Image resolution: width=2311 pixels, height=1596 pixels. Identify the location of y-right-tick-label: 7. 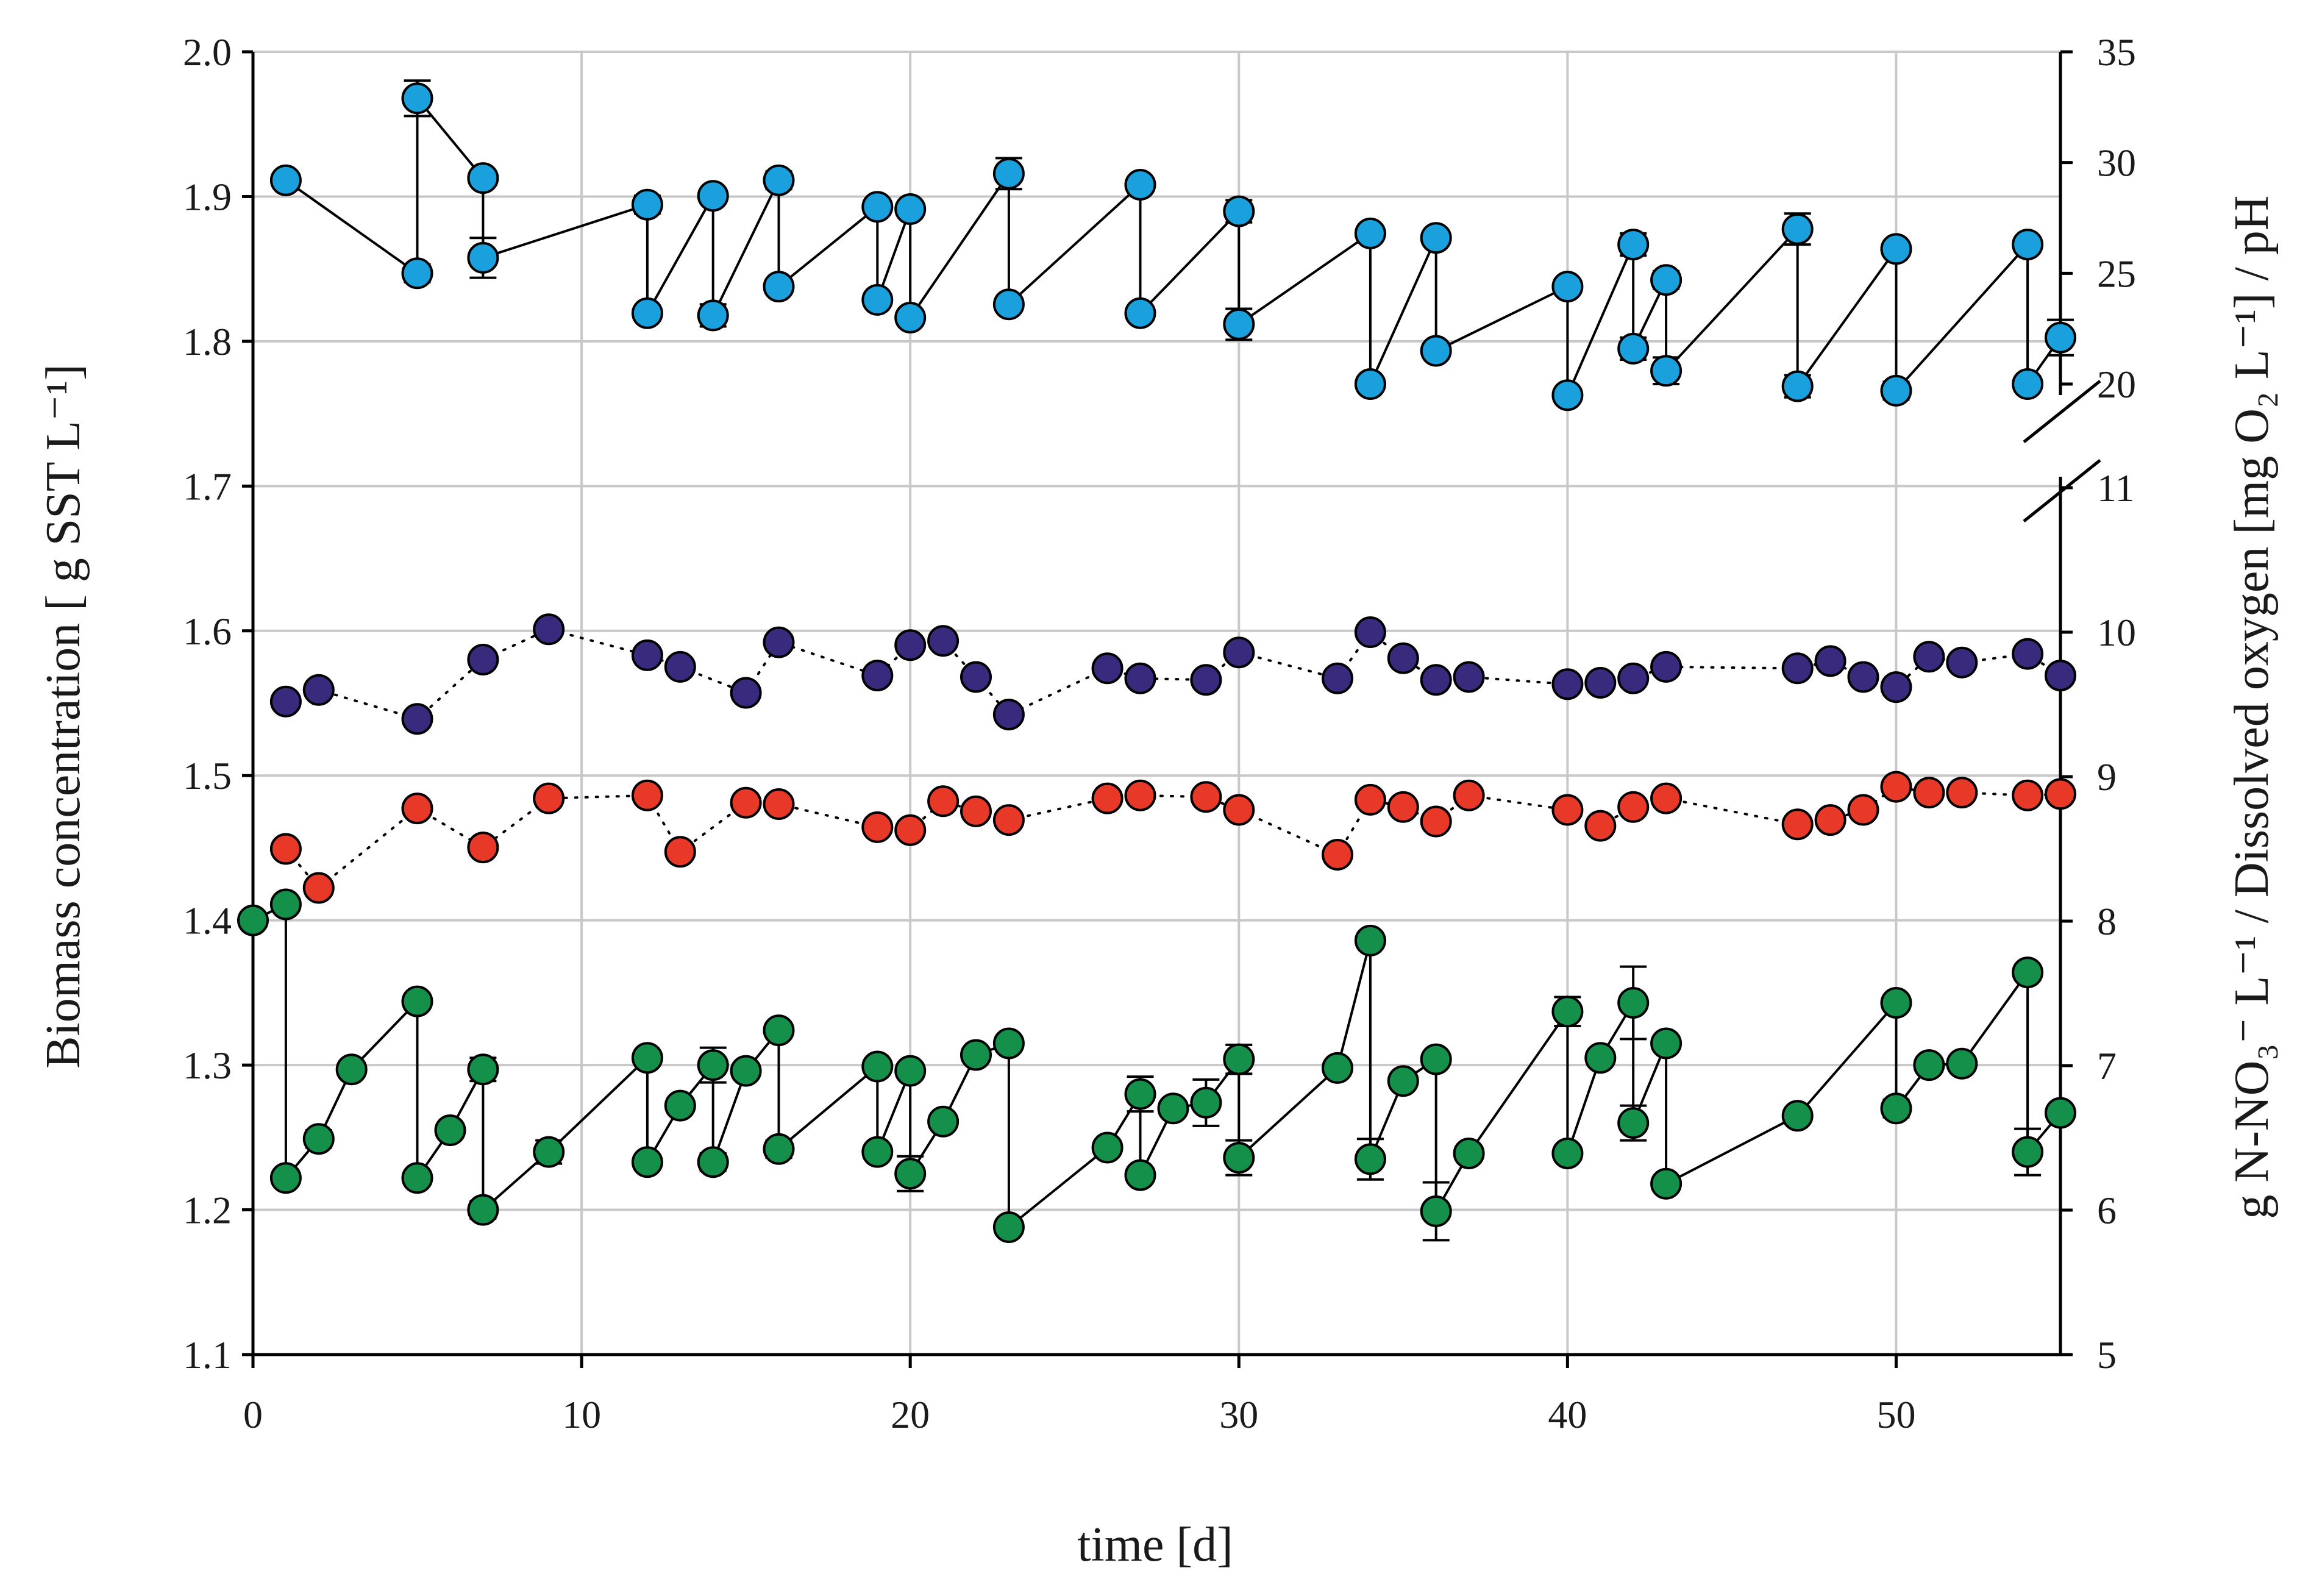
(2107, 1066).